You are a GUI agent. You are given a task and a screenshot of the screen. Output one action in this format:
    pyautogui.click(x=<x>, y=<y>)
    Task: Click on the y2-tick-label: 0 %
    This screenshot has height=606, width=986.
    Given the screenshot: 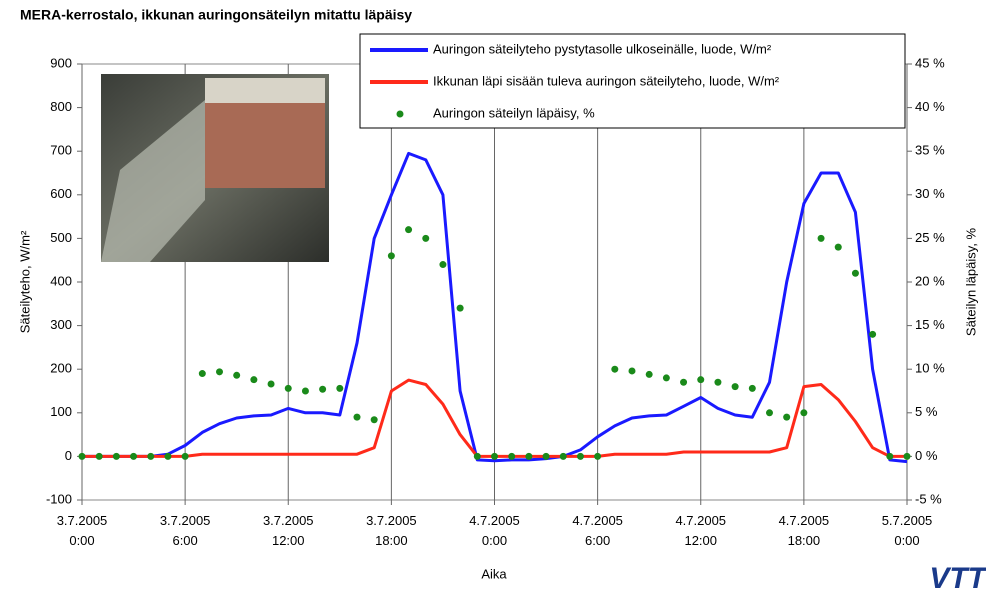 What is the action you would take?
    pyautogui.click(x=926, y=455)
    